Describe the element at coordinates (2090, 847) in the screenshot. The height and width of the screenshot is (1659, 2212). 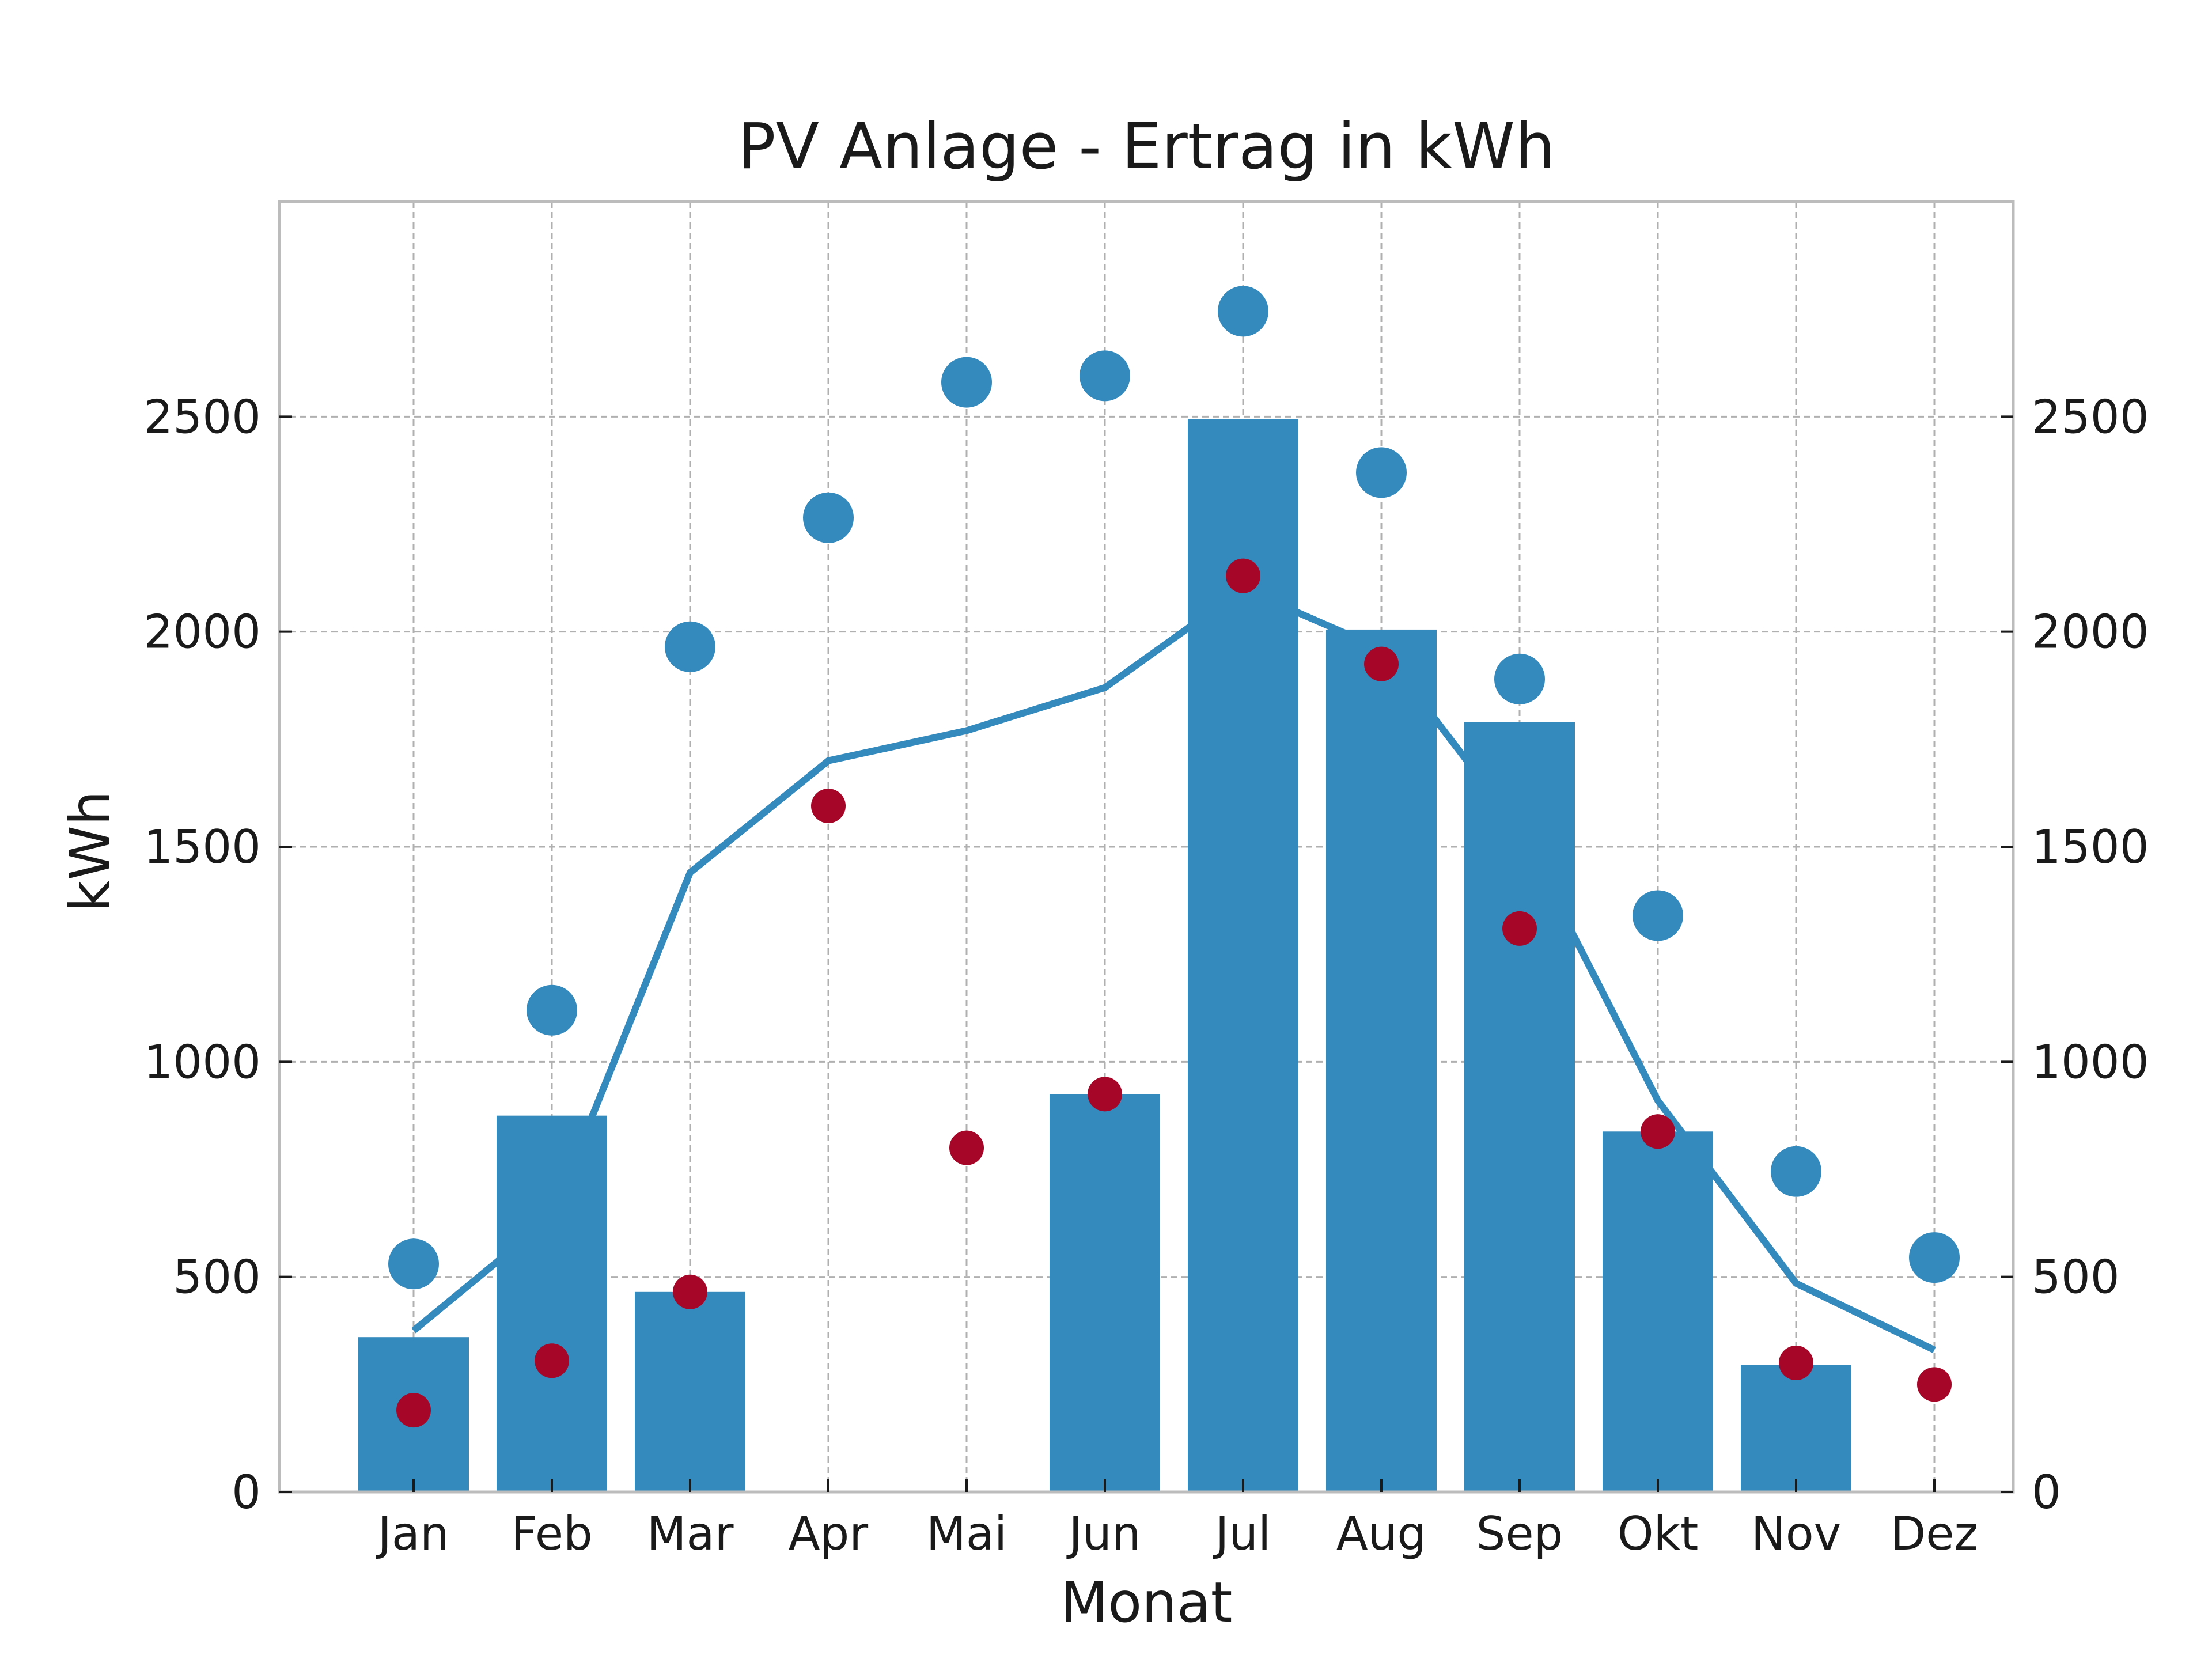
I see `y-tick-label-right: 1500` at that location.